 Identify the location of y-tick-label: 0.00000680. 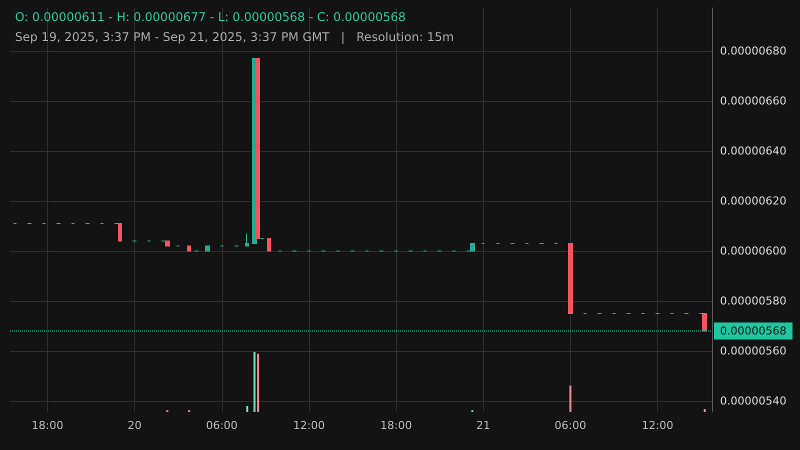
(753, 51).